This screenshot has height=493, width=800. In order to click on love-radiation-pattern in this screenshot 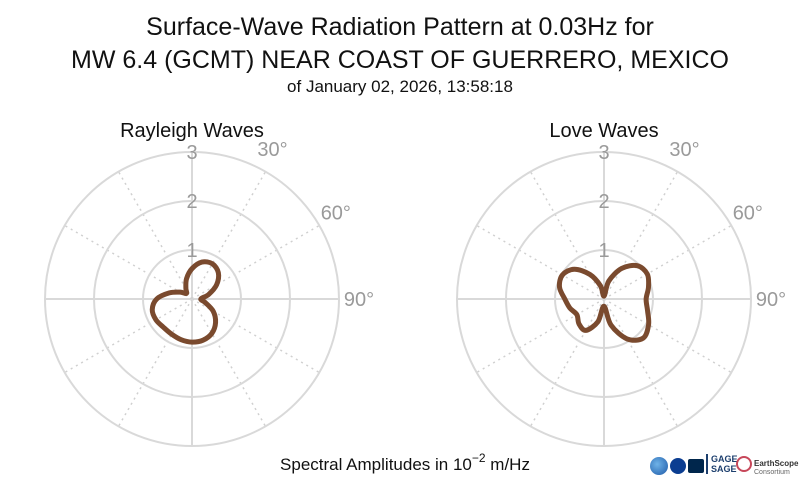, I will do `click(604, 302)`.